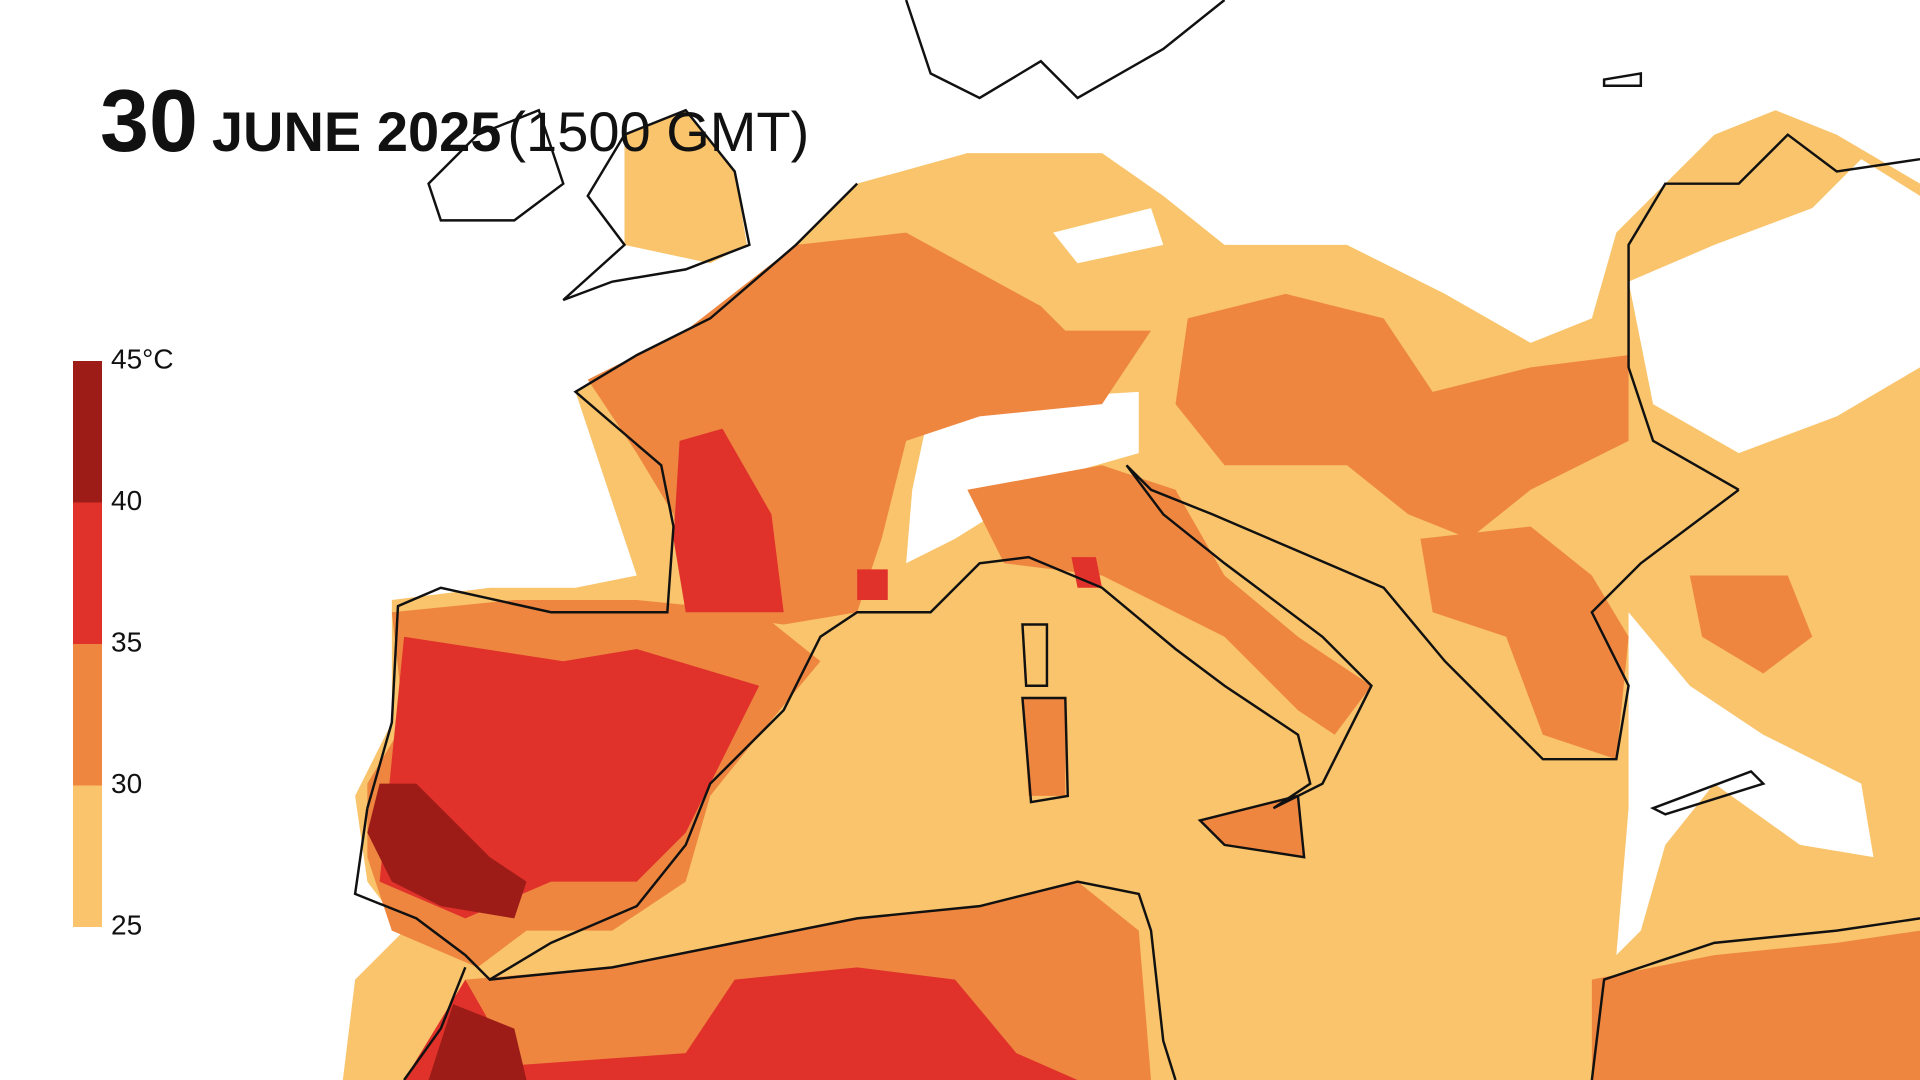 Image resolution: width=1920 pixels, height=1080 pixels. What do you see at coordinates (658, 131) in the screenshot?
I see `time: (1500 GMT)` at bounding box center [658, 131].